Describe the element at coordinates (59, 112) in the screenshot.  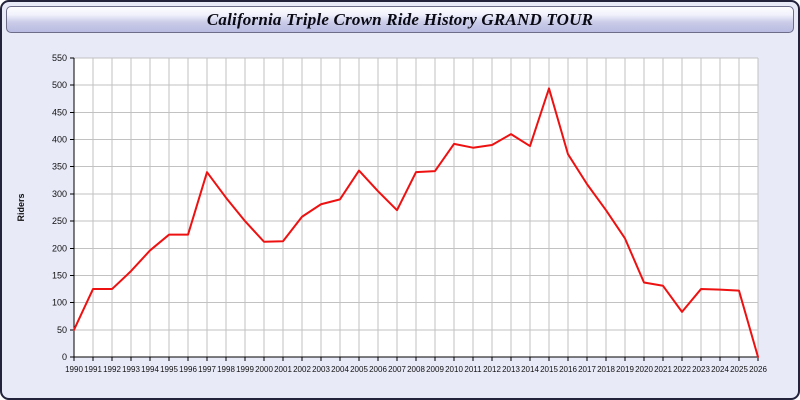
I see `svg-text: 450` at that location.